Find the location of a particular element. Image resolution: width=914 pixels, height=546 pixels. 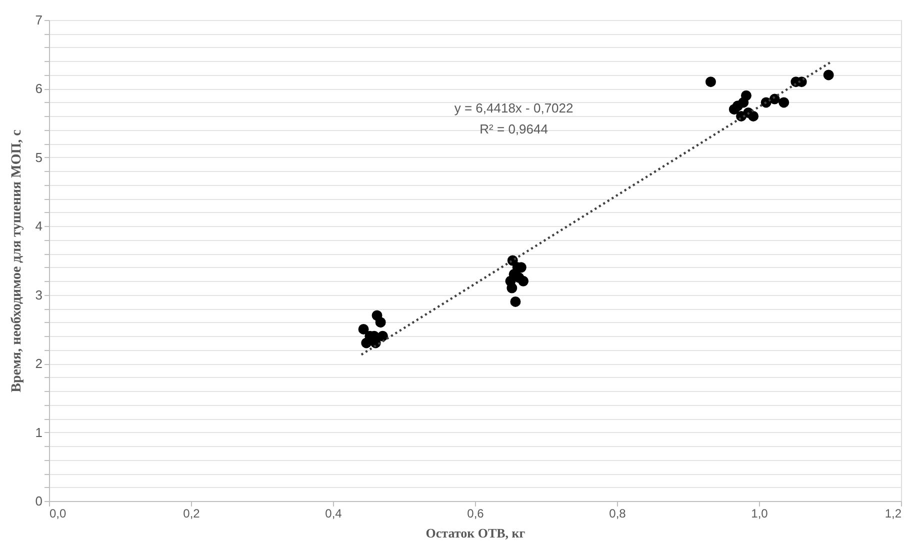

x-tick-label: 0,6 is located at coordinates (475, 513).